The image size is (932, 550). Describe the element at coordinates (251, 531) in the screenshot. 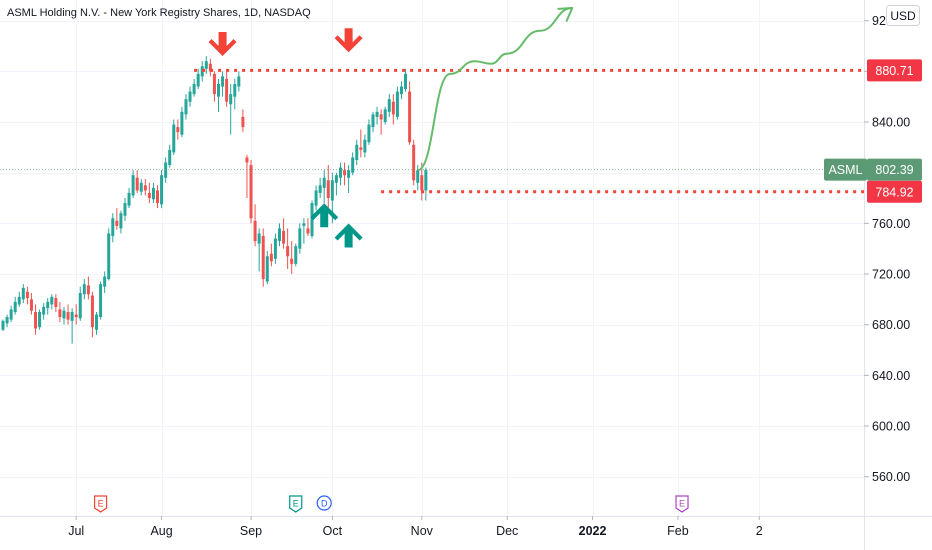

I see `time-tick-label: Sep` at that location.